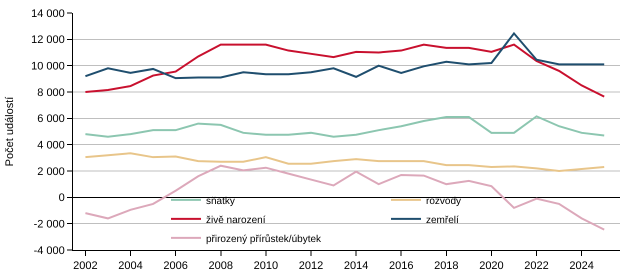 The width and height of the screenshot is (634, 280). What do you see at coordinates (51, 146) in the screenshot?
I see `y-tick-label: 4 000` at bounding box center [51, 146].